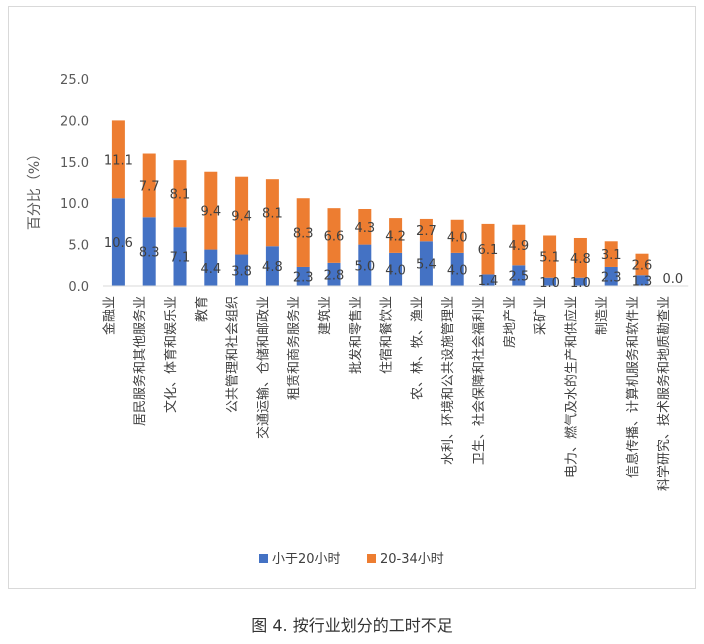 The height and width of the screenshot is (644, 704). I want to click on data-label-under-20h: 2.5, so click(518, 277).